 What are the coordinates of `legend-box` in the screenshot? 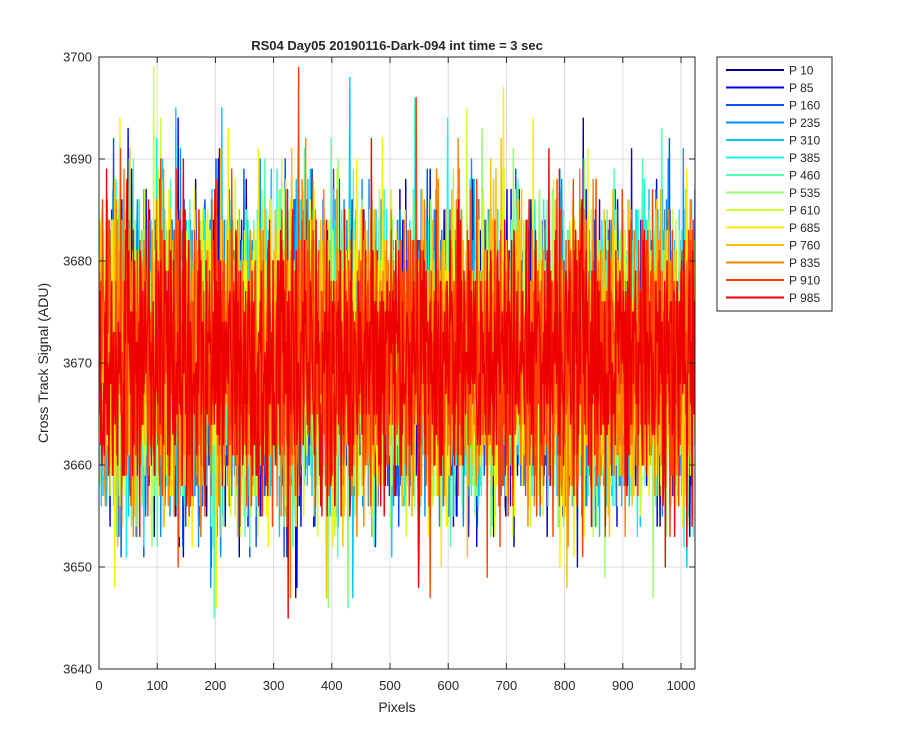 It's located at (774, 184).